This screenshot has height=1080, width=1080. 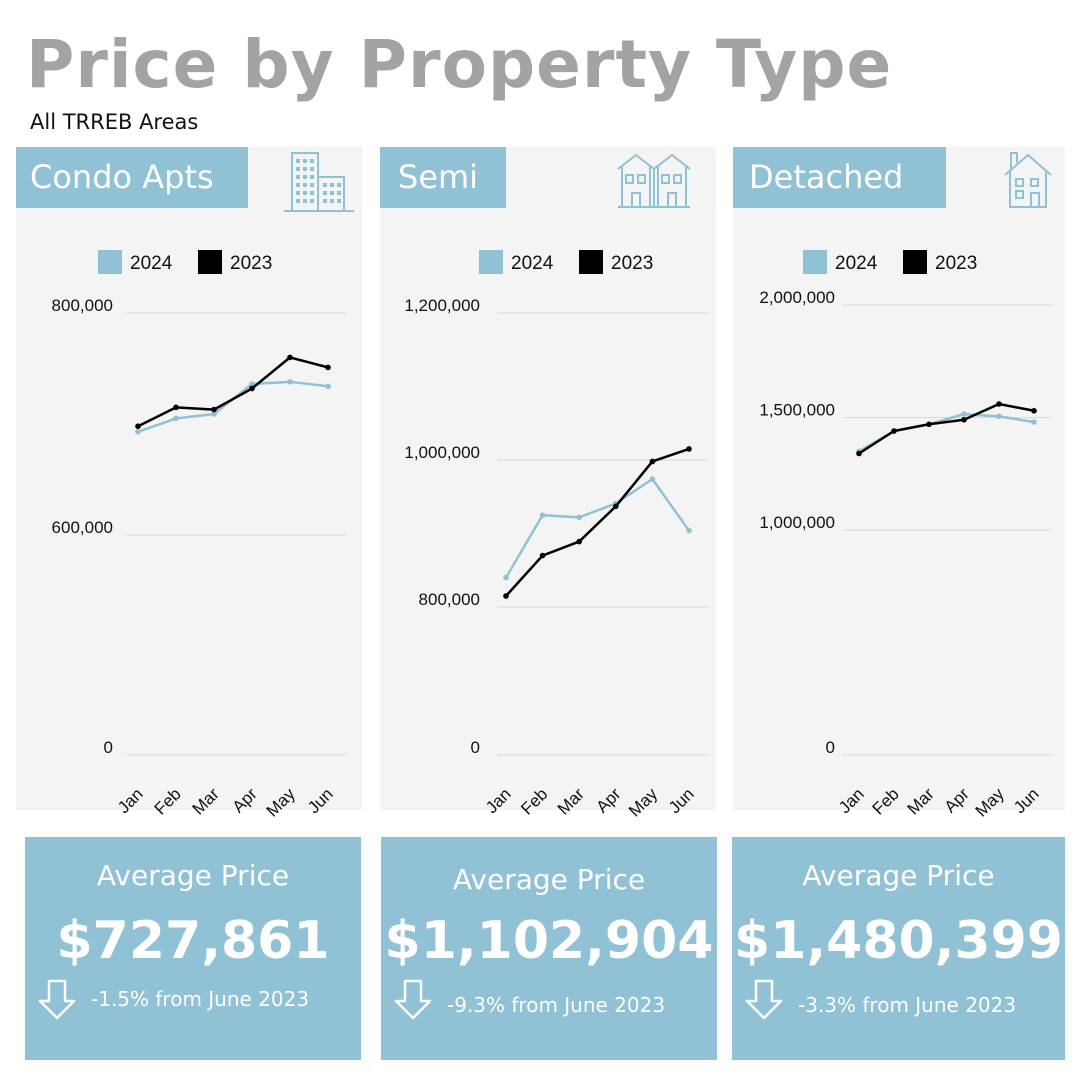 What do you see at coordinates (442, 305) in the screenshot?
I see `y-tick-label: 1,200,000` at bounding box center [442, 305].